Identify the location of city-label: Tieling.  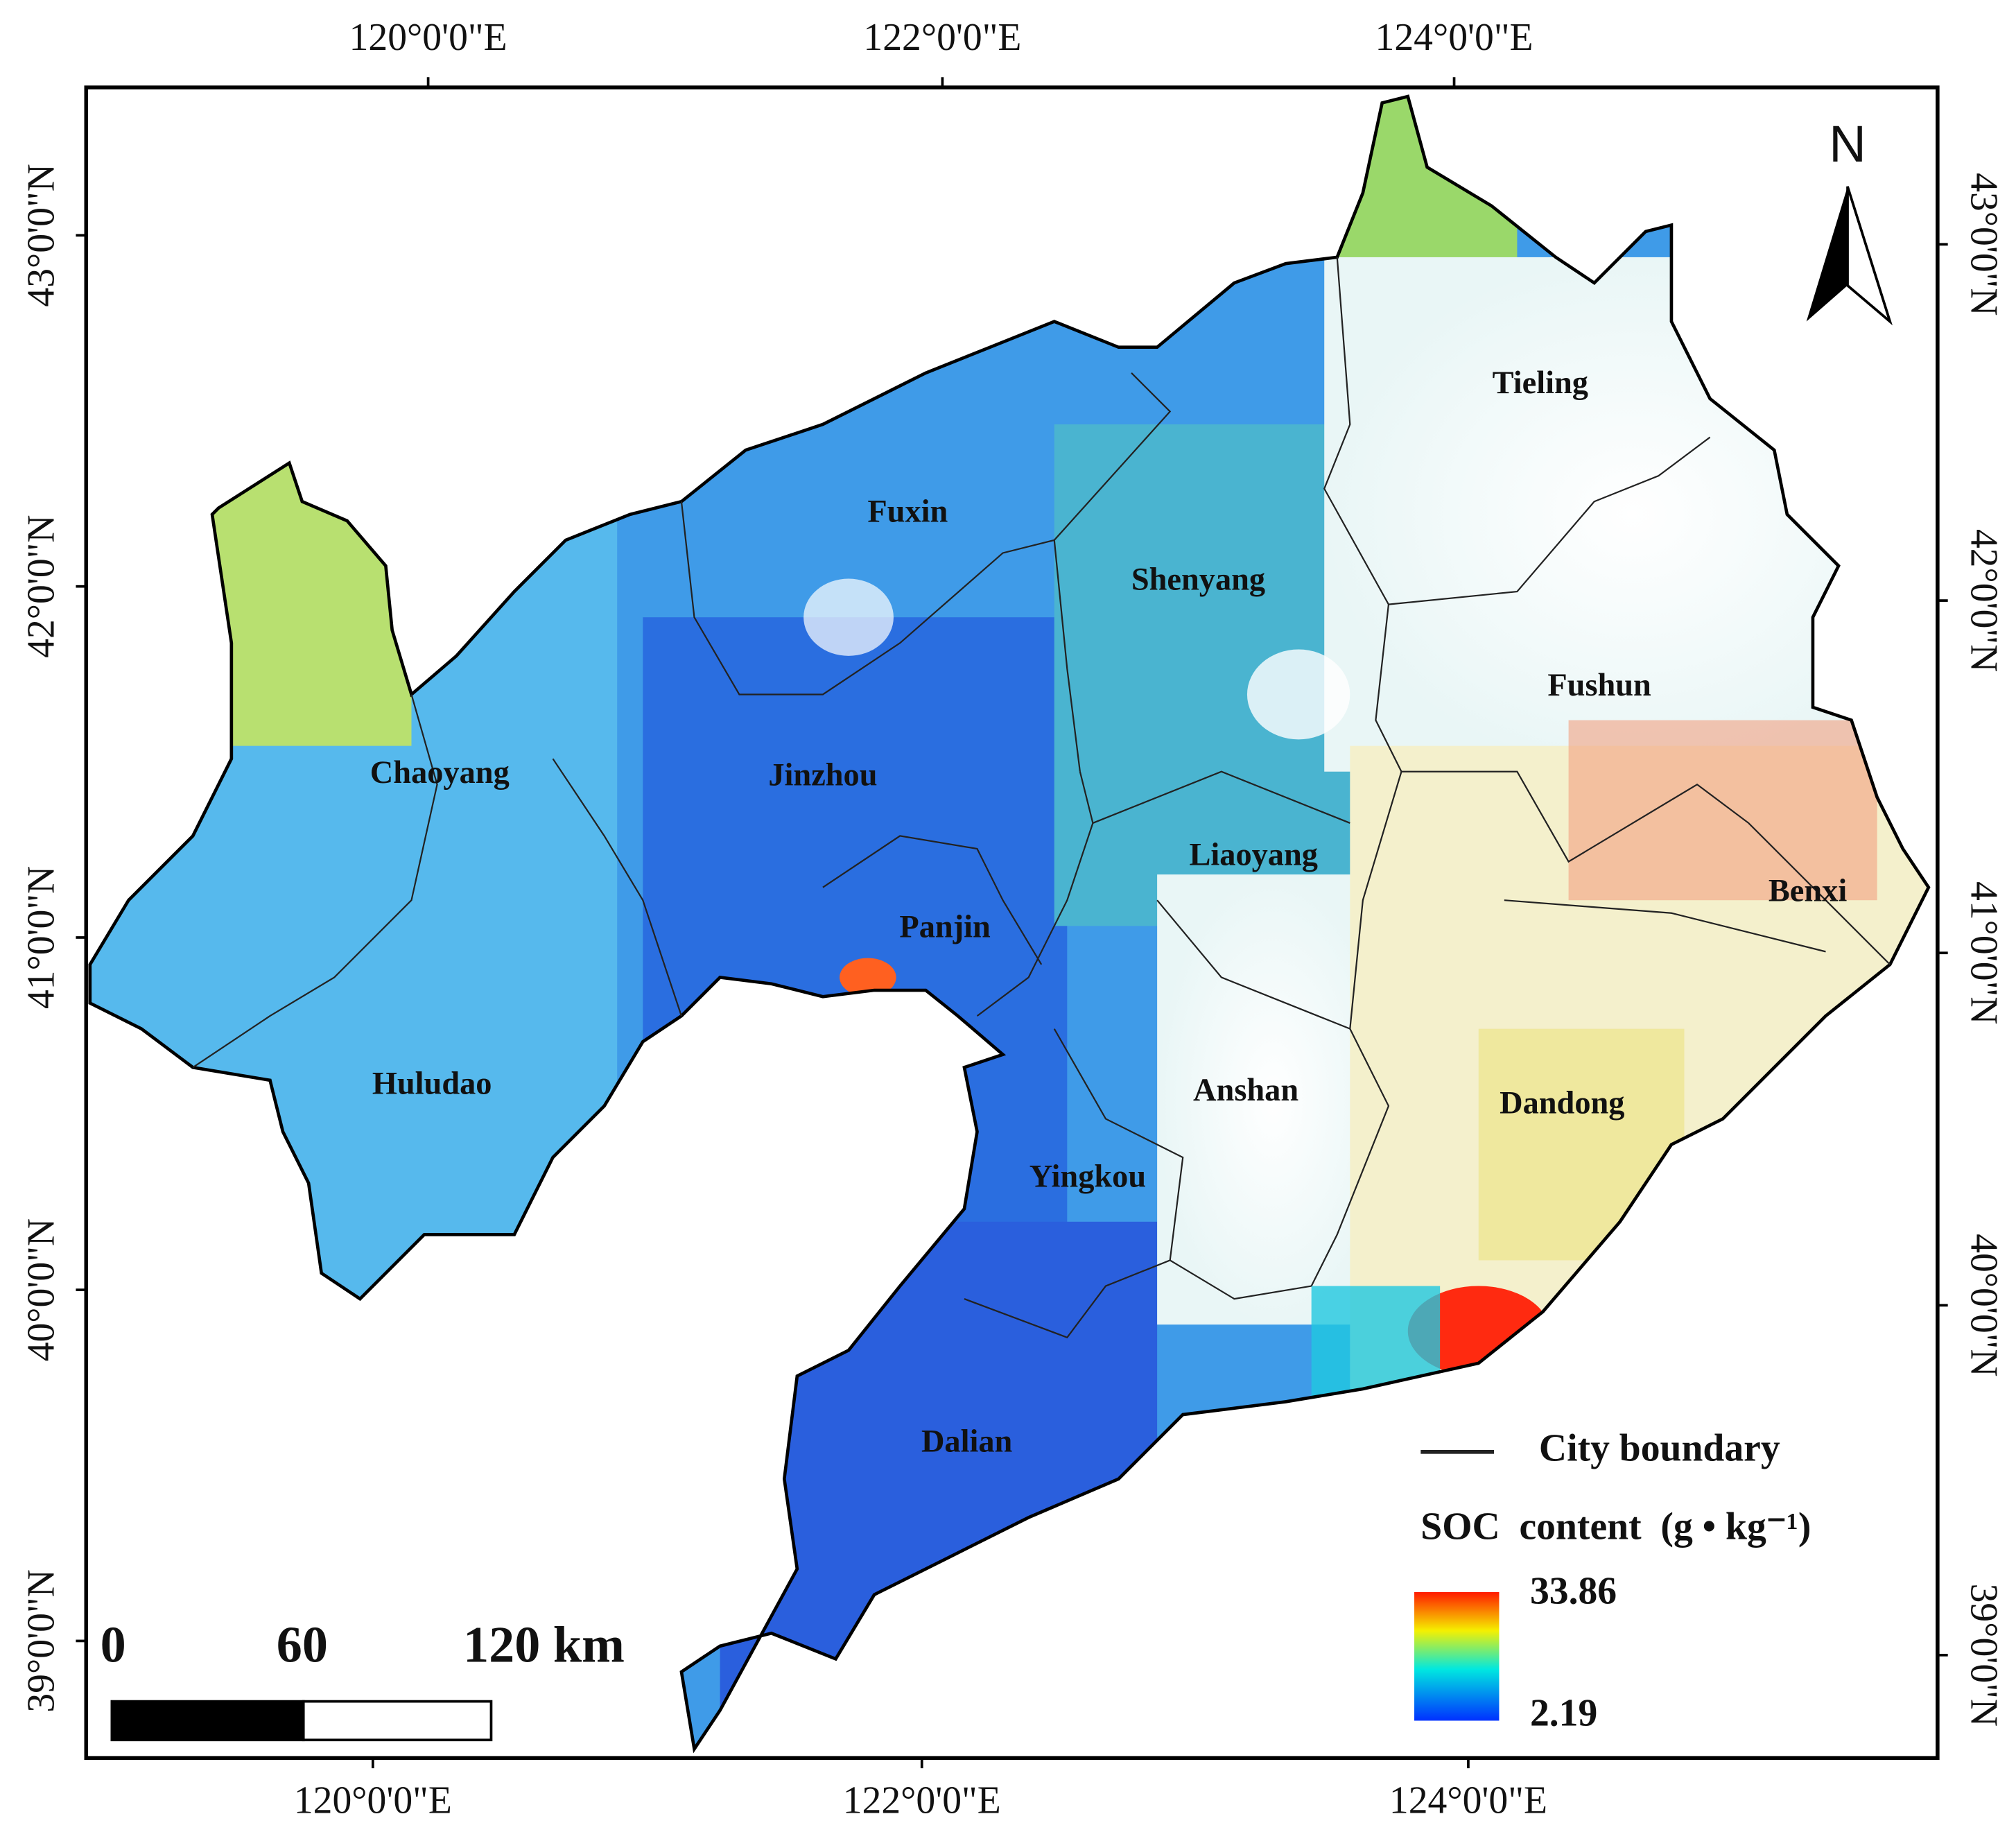
(1540, 383).